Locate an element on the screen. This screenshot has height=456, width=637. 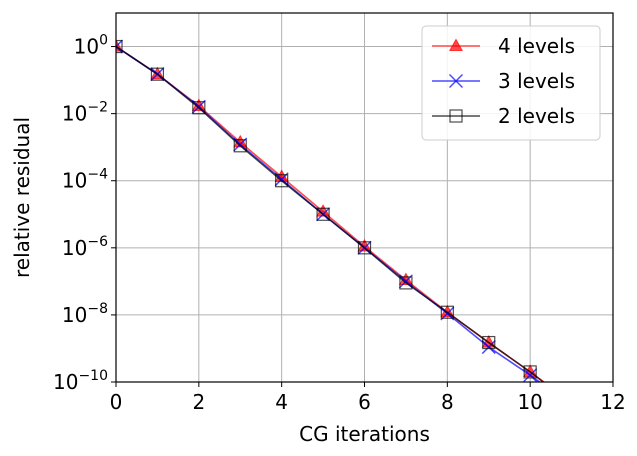
y-tick-exponent: 0 is located at coordinates (103, 41).